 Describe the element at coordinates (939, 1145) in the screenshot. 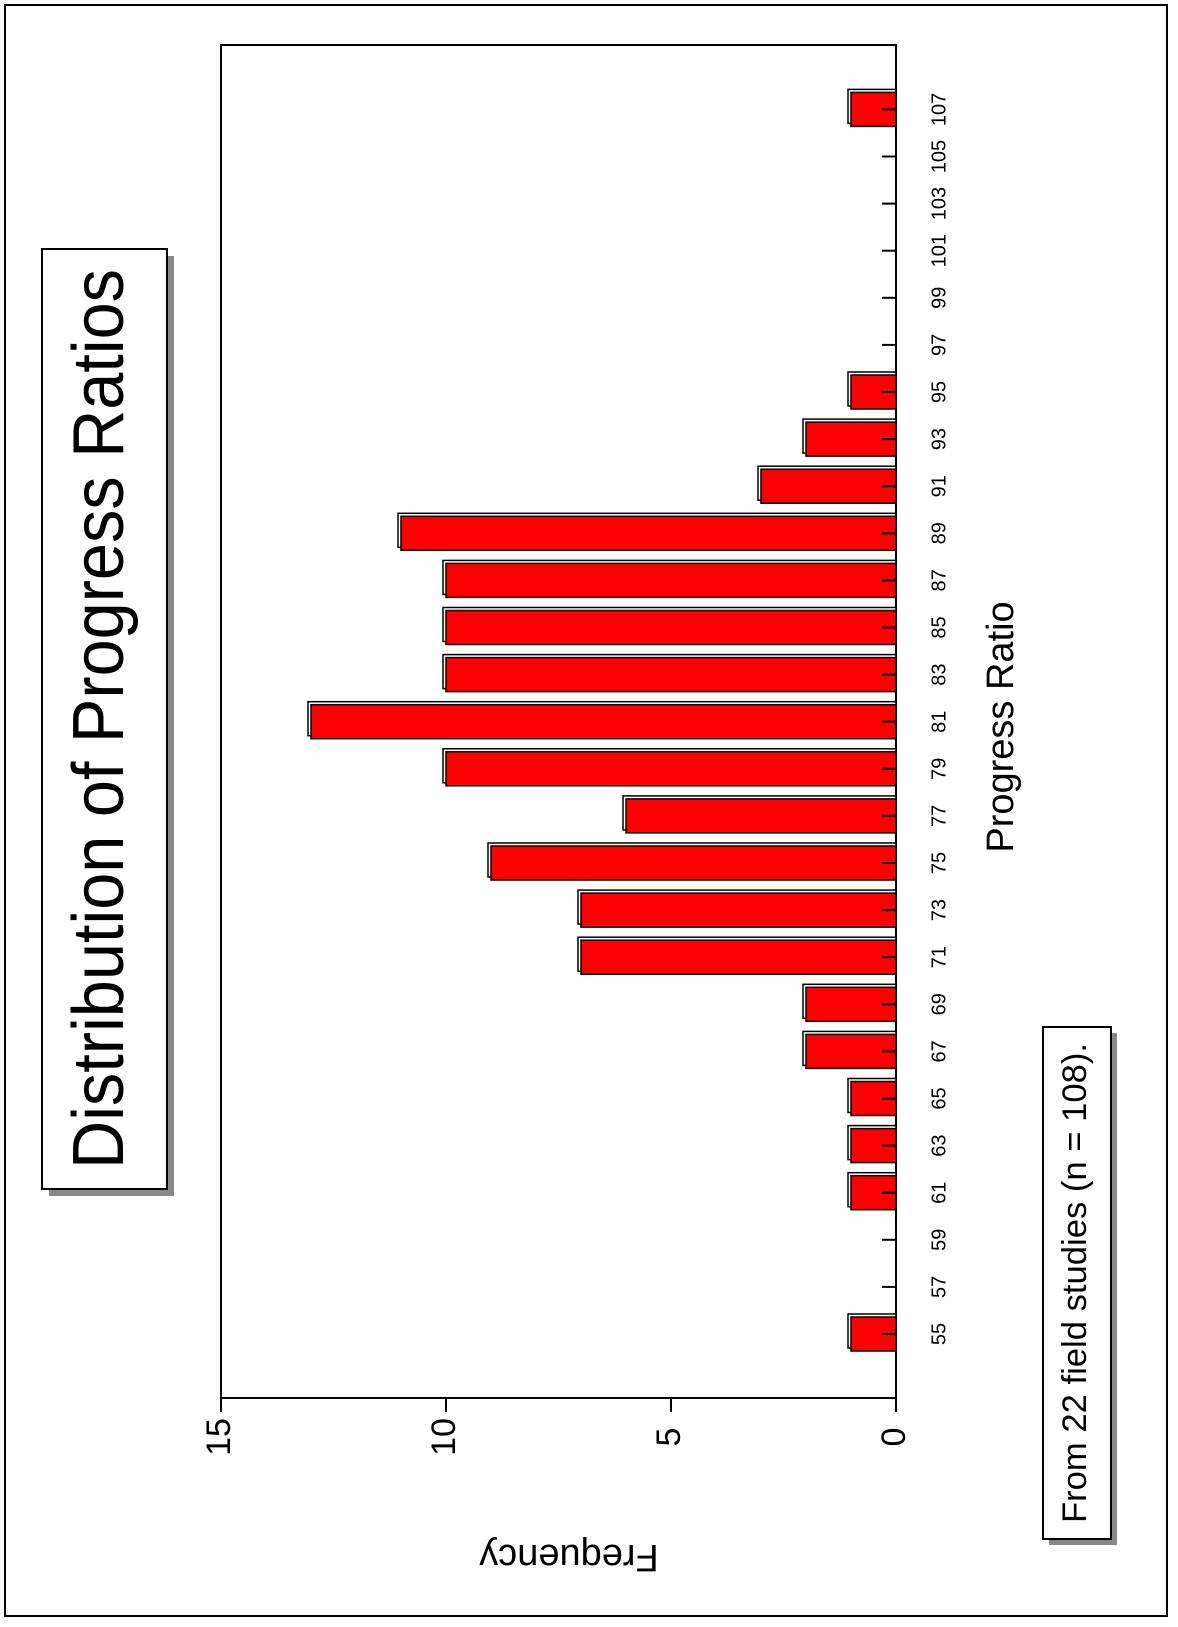

I see `x-tick-label-63: 63` at that location.